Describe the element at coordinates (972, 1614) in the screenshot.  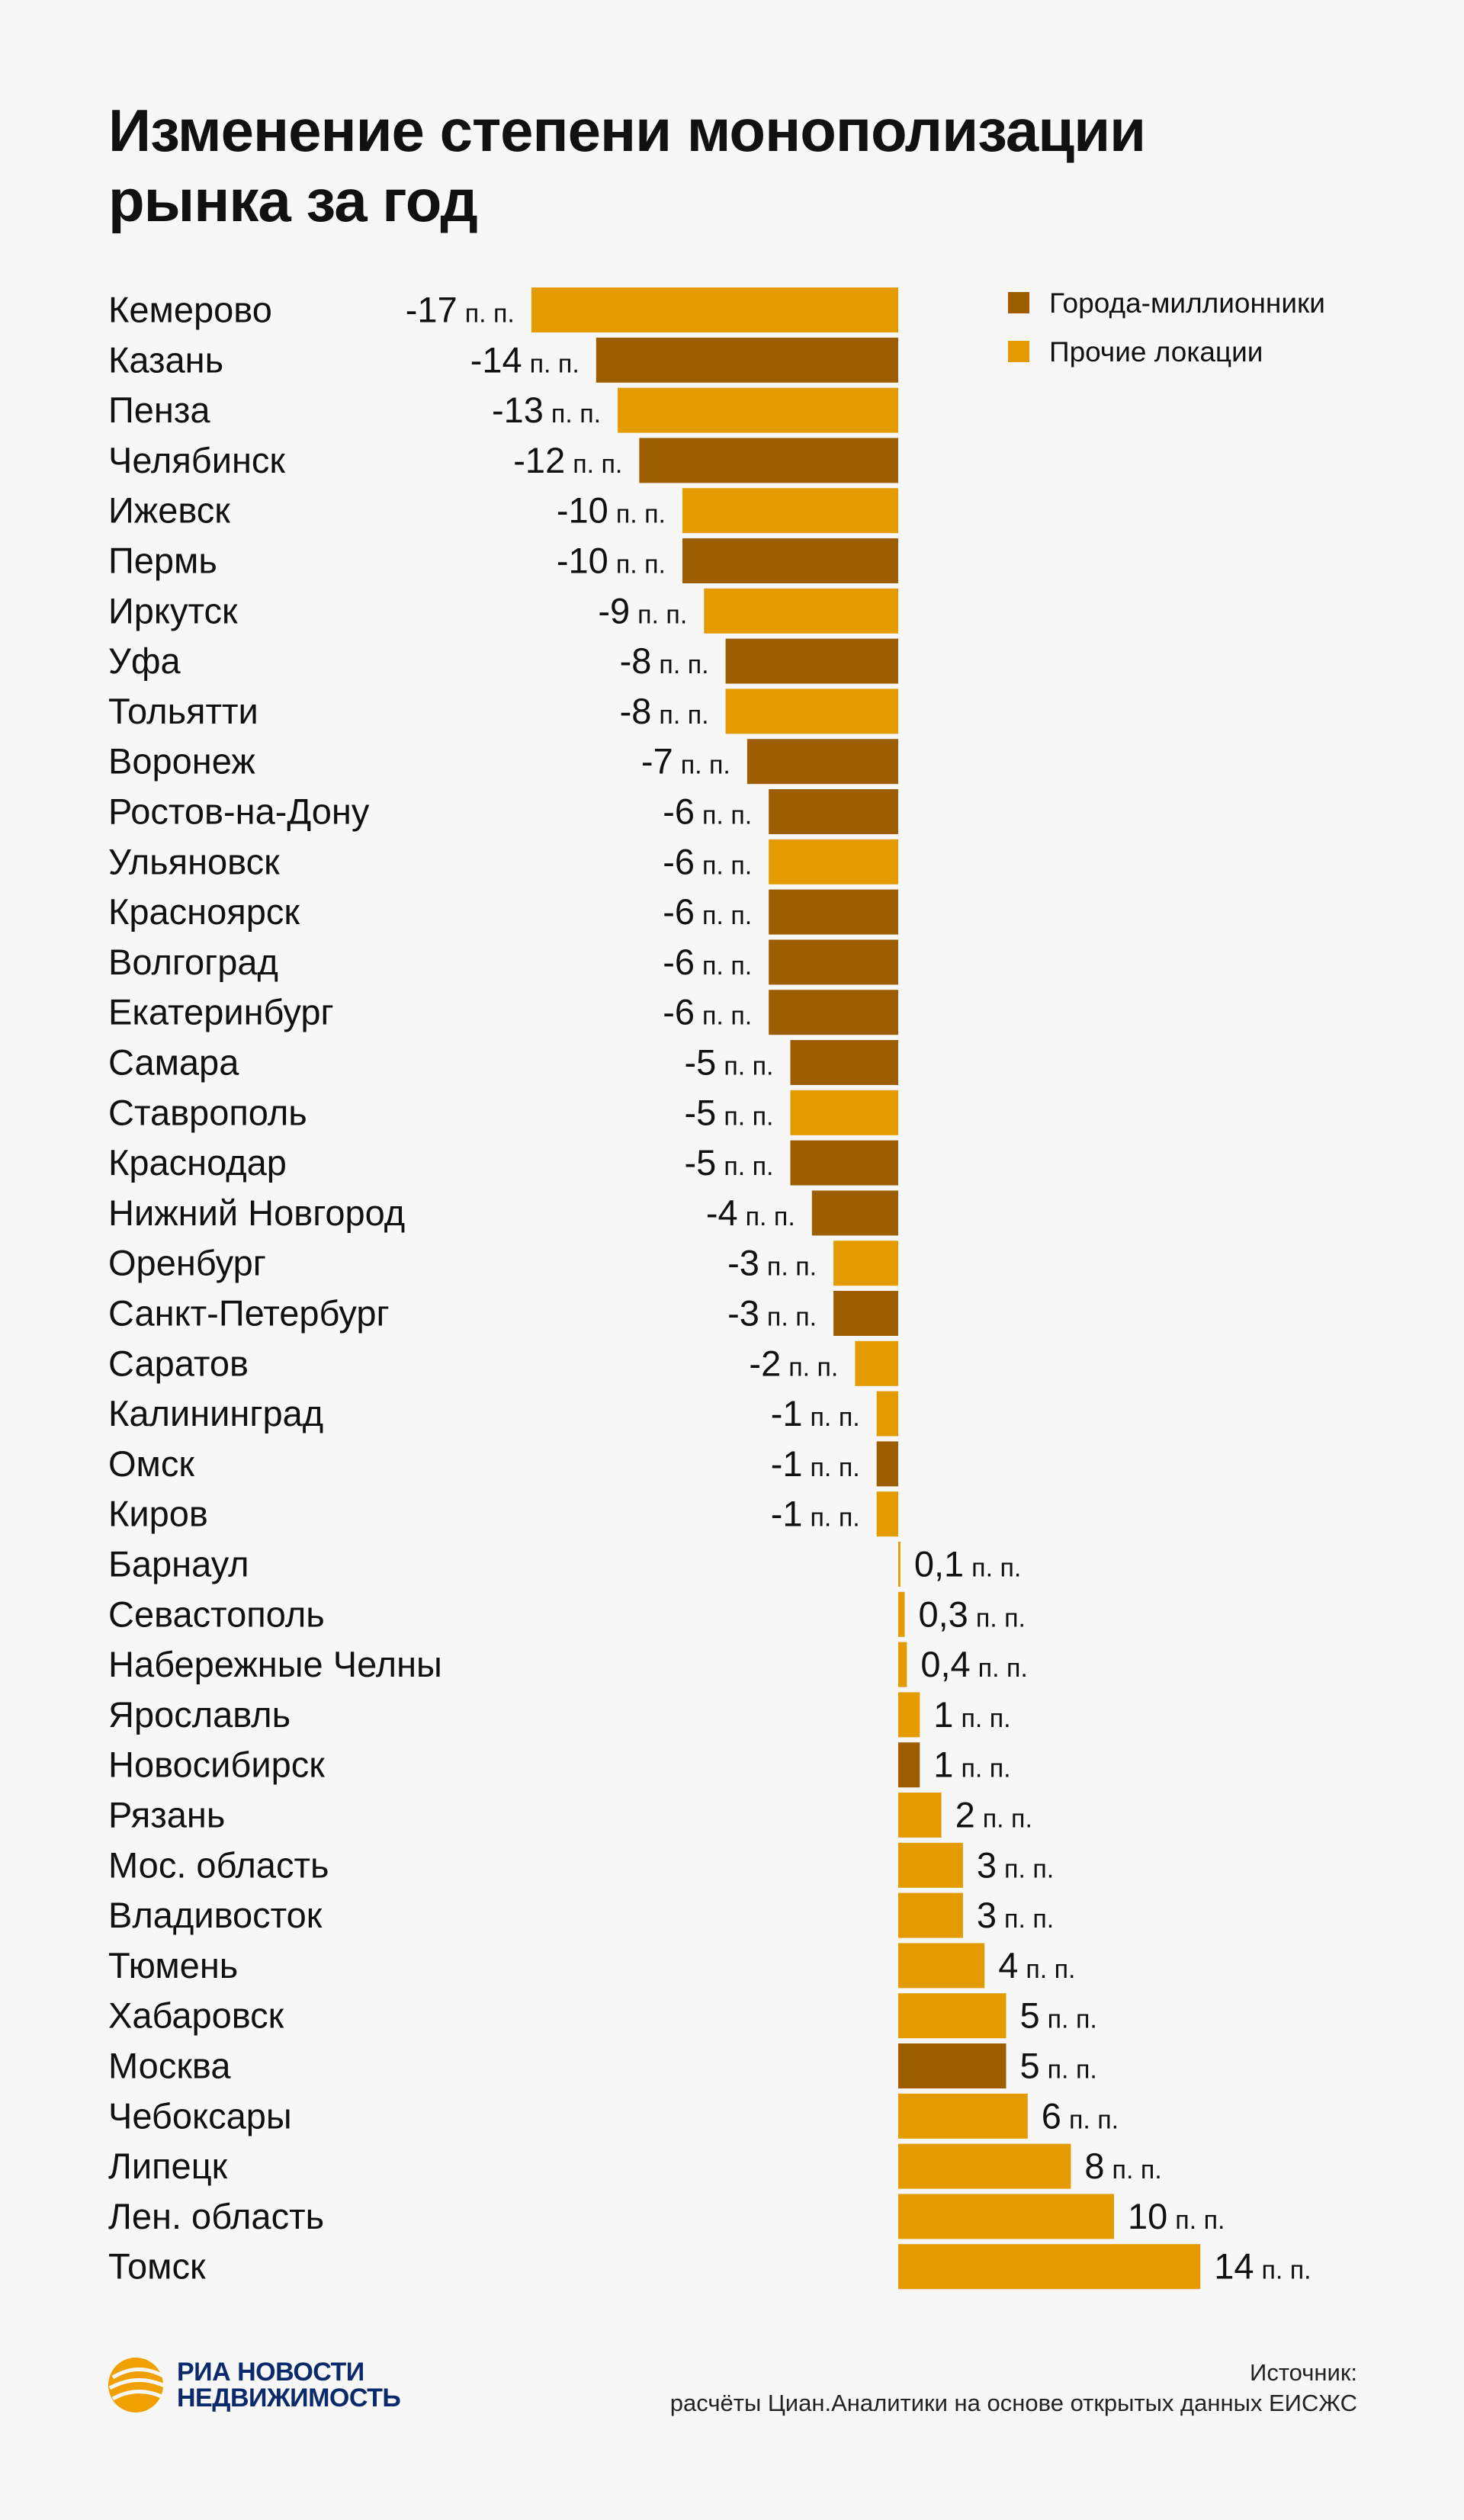
I see `value-label: 0,3 п. п.` at that location.